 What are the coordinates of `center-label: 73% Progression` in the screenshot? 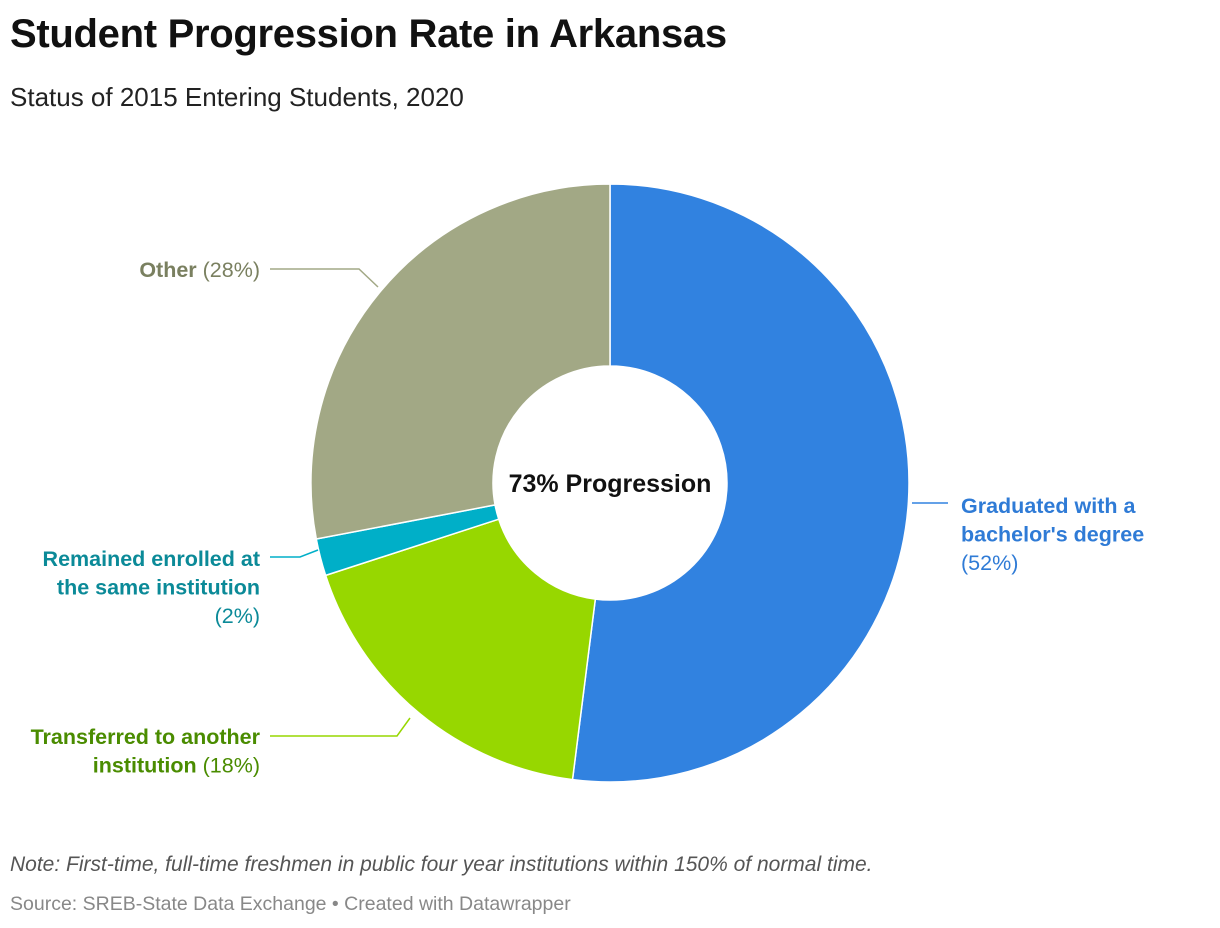 It's located at (610, 484).